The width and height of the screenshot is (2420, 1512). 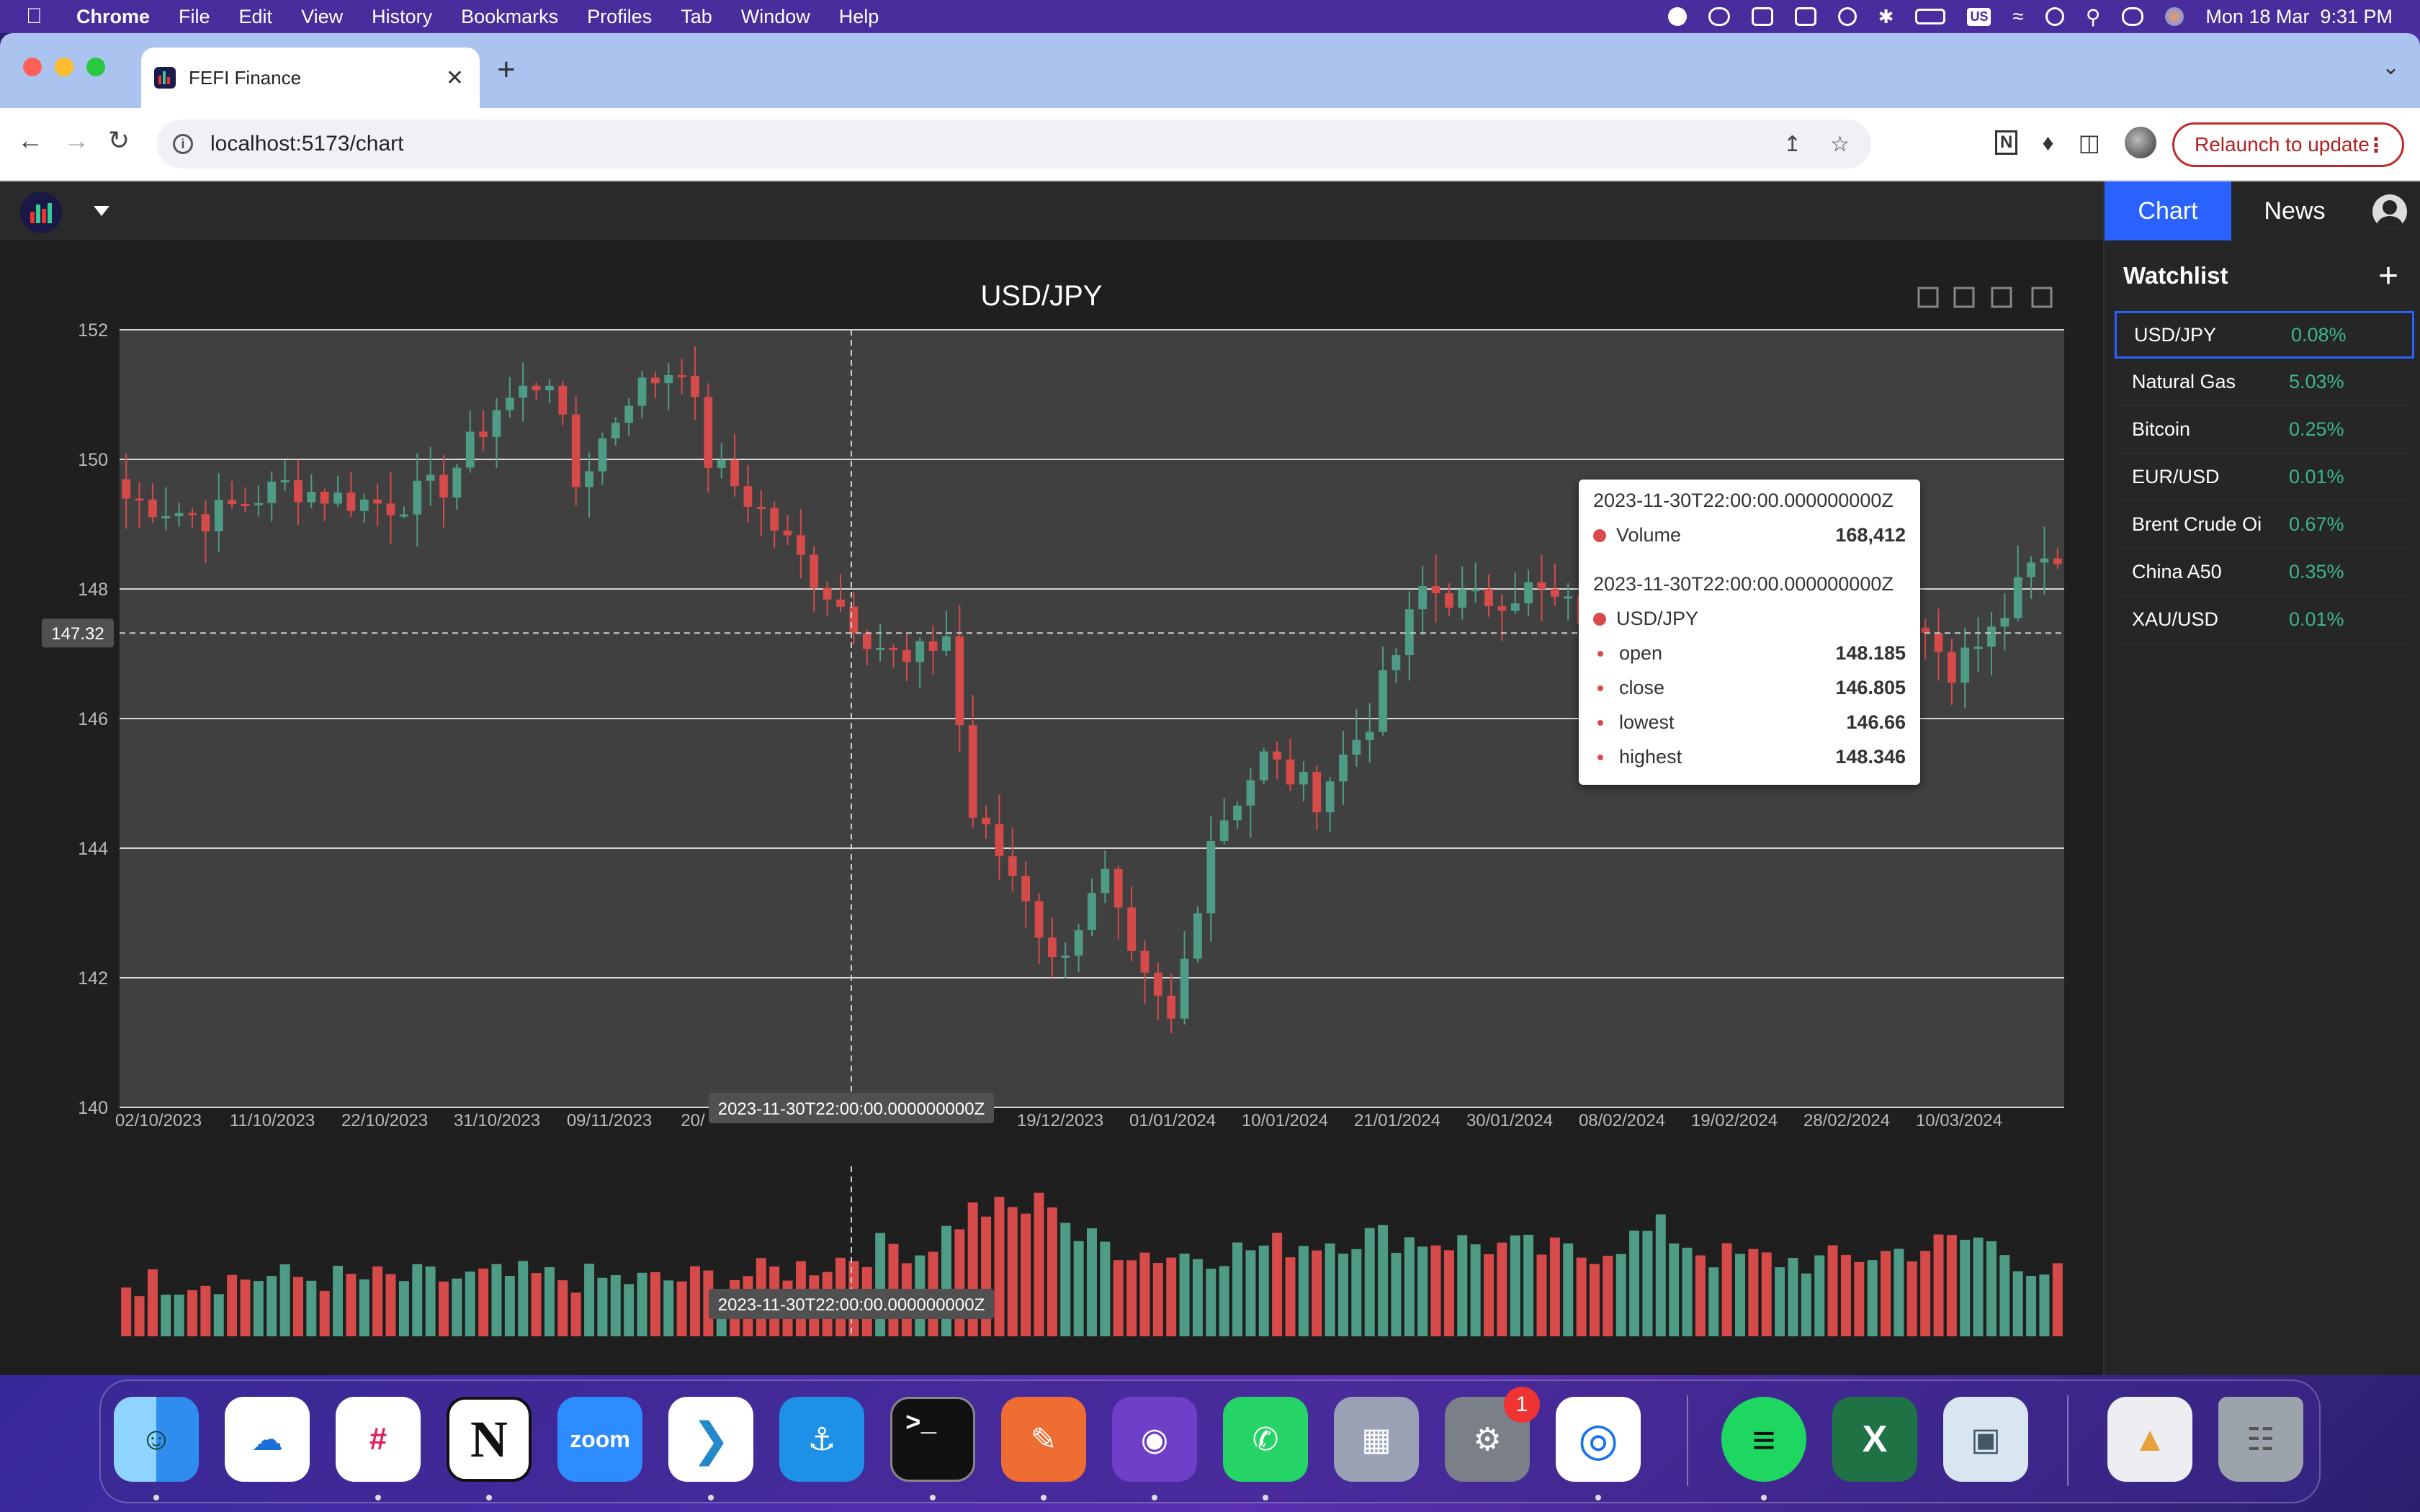 What do you see at coordinates (710, 1439) in the screenshot?
I see `vscode-icon: ❯` at bounding box center [710, 1439].